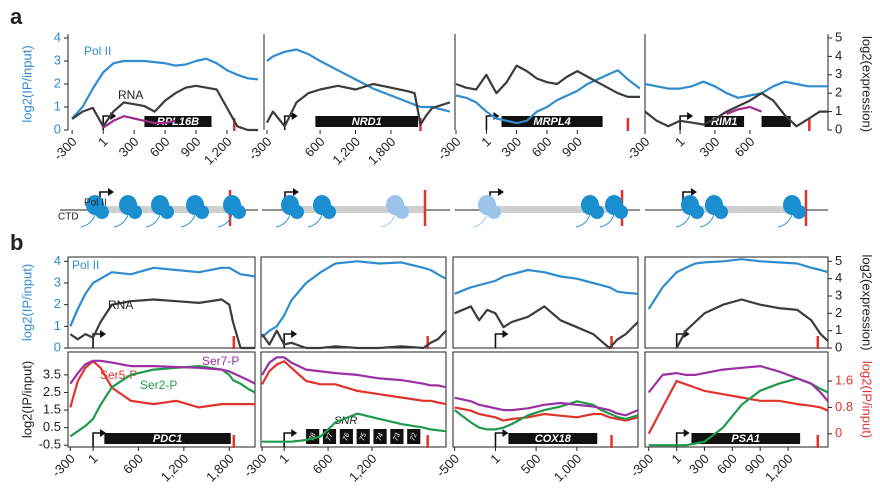 Image resolution: width=880 pixels, height=492 pixels. I want to click on series-label: Ser5-P, so click(118, 375).